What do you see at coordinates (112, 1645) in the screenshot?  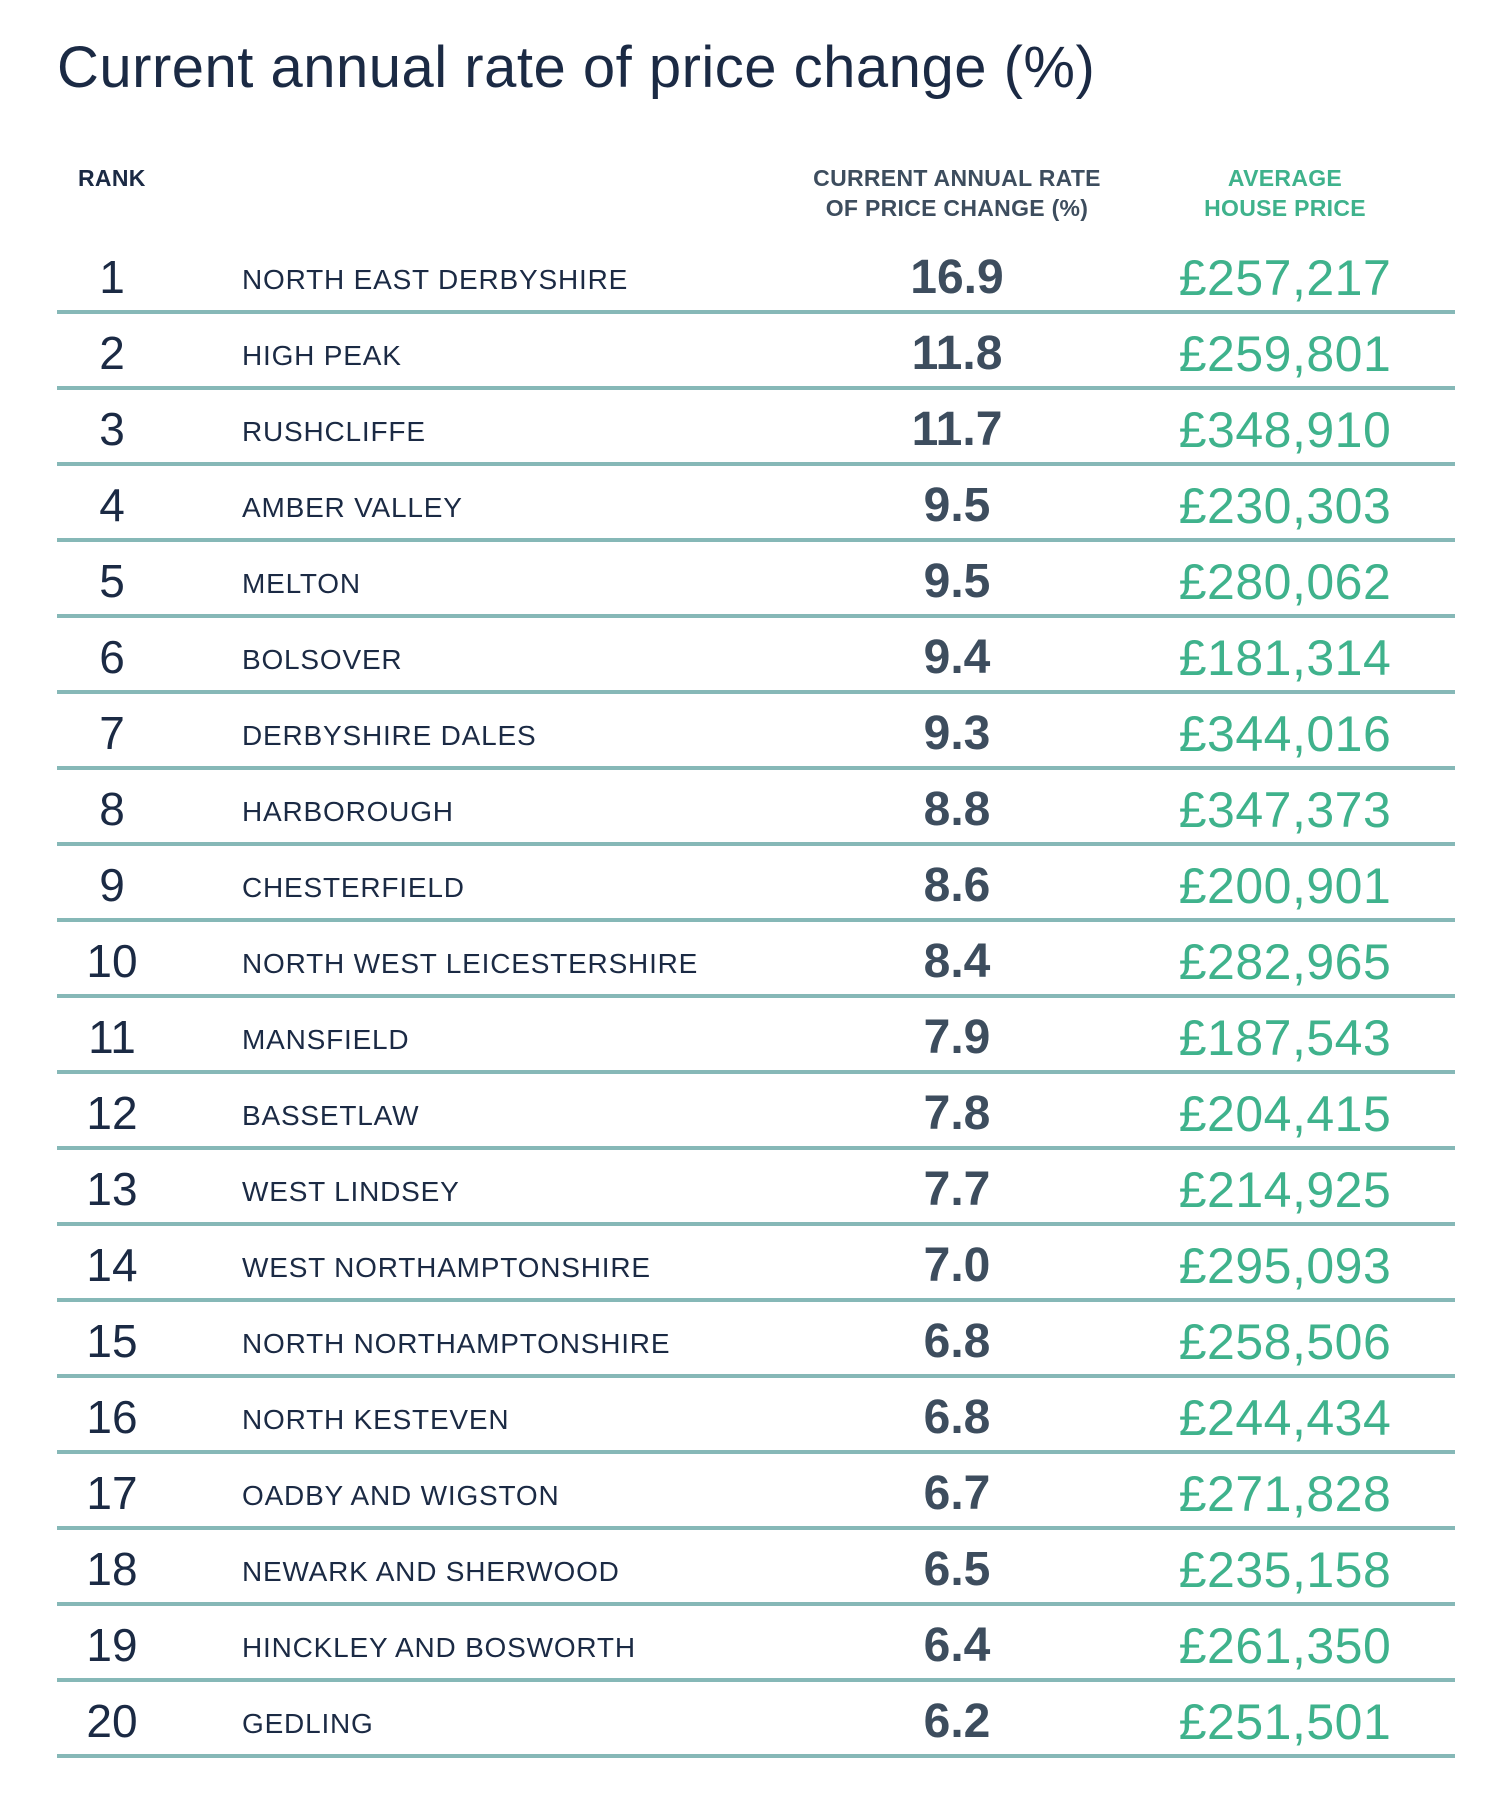 I see `rank-cell: 19` at bounding box center [112, 1645].